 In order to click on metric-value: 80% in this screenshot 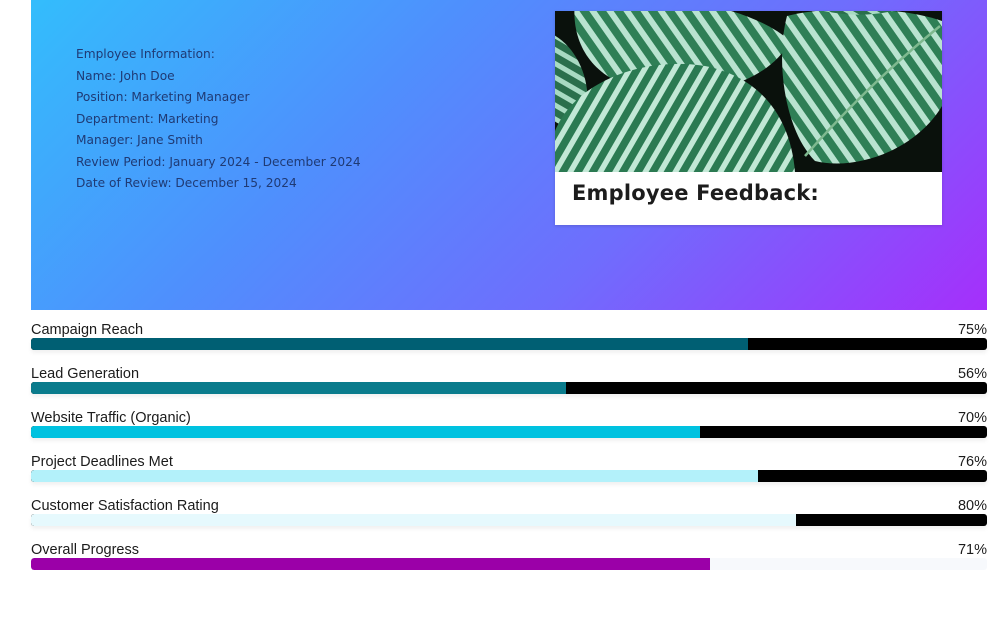, I will do `click(972, 506)`.